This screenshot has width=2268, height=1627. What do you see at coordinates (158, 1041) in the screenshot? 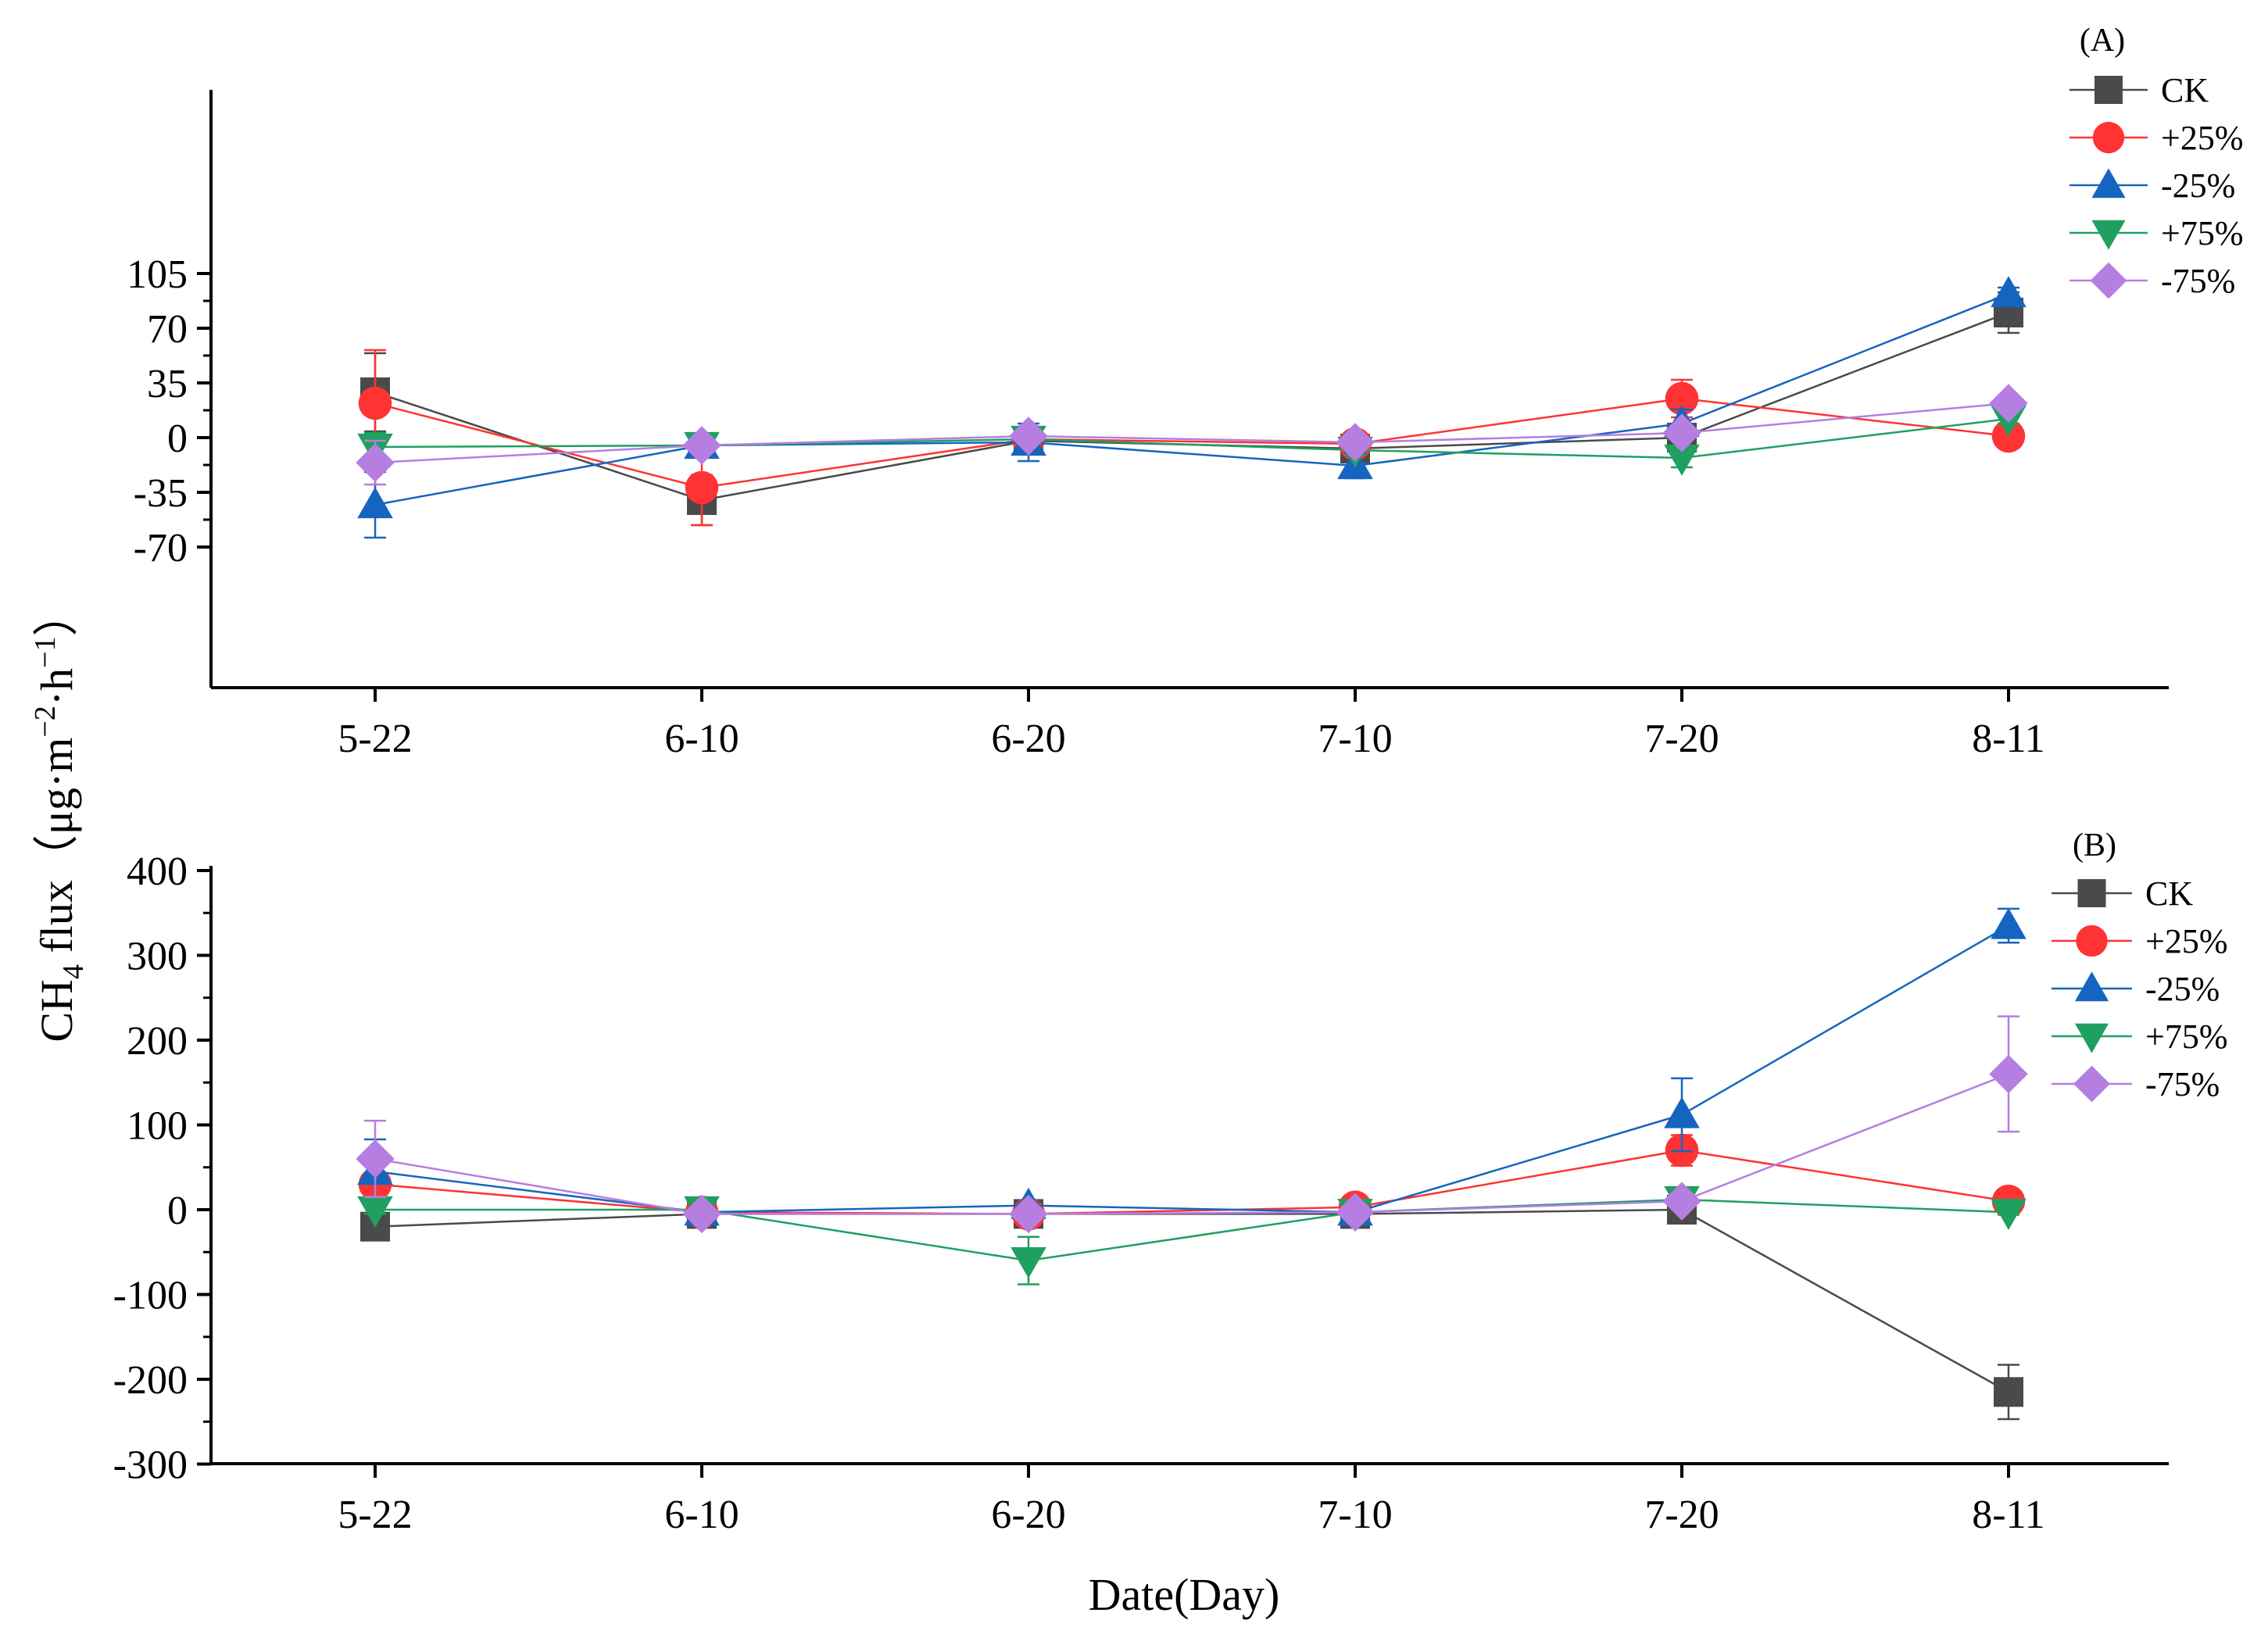
I see `b-y-tick-label: 200` at bounding box center [158, 1041].